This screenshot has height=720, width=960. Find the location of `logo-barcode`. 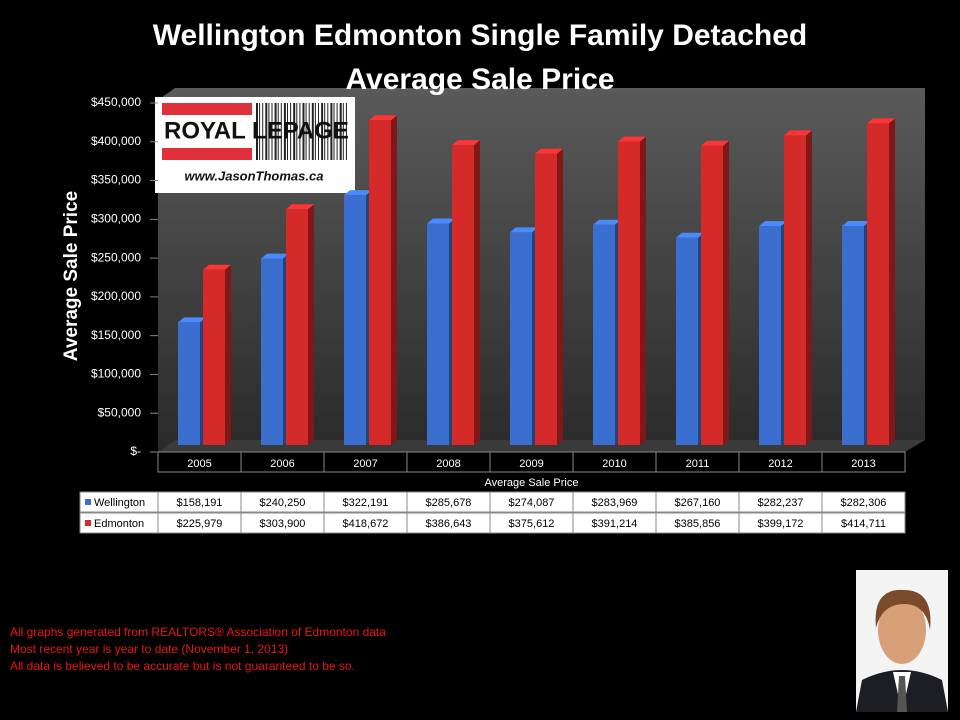

logo-barcode is located at coordinates (301, 131).